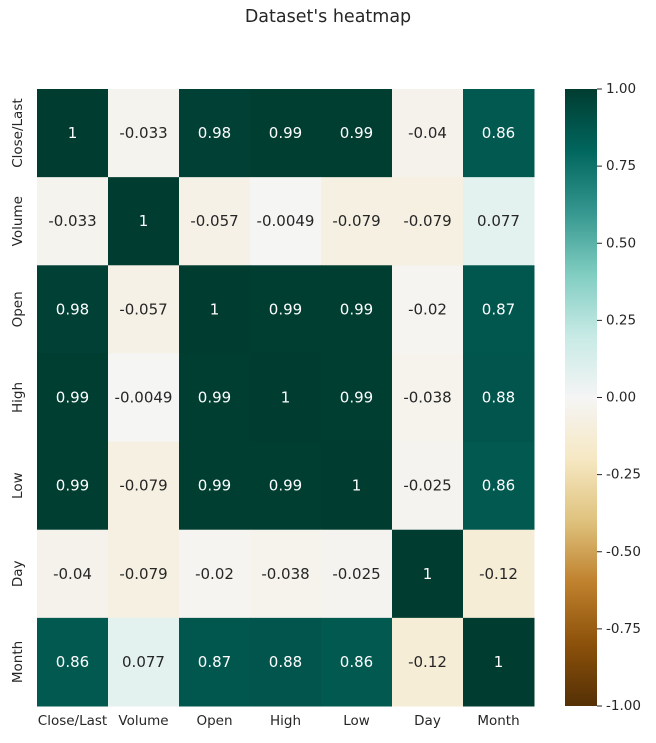 Image resolution: width=656 pixels, height=743 pixels. Describe the element at coordinates (427, 721) in the screenshot. I see `x-tick-label: Day` at that location.